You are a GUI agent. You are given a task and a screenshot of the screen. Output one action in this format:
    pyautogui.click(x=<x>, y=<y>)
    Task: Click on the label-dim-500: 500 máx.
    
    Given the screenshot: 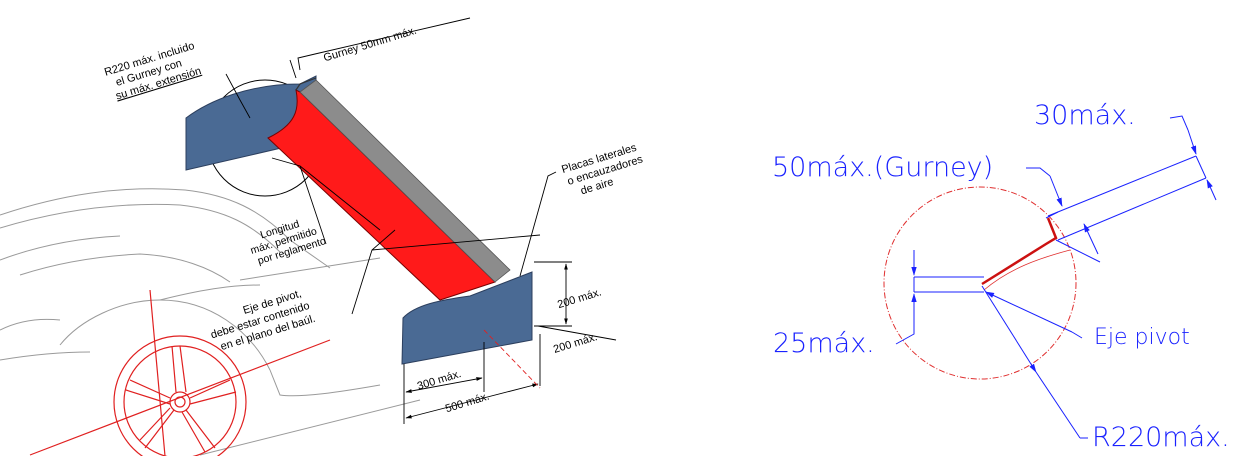 What is the action you would take?
    pyautogui.click(x=467, y=403)
    